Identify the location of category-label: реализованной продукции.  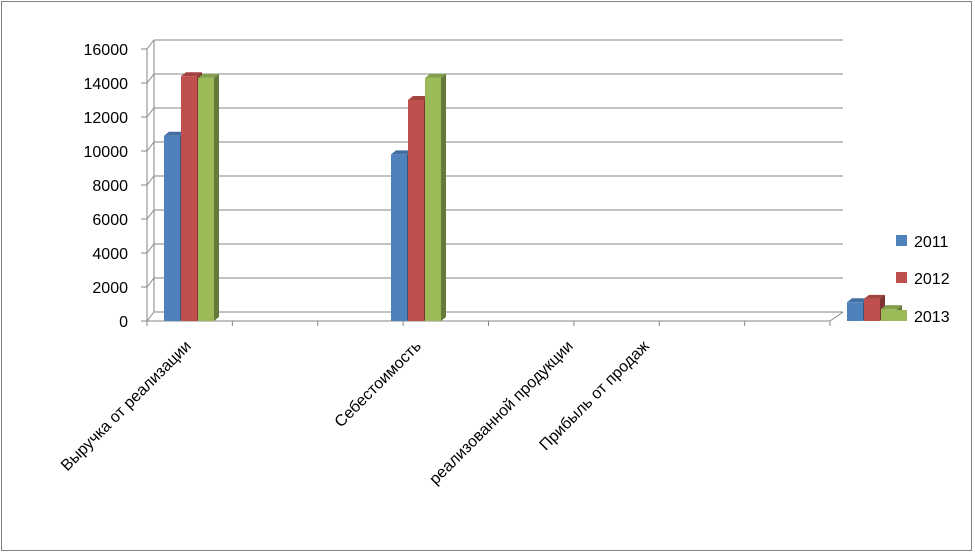
(501, 413).